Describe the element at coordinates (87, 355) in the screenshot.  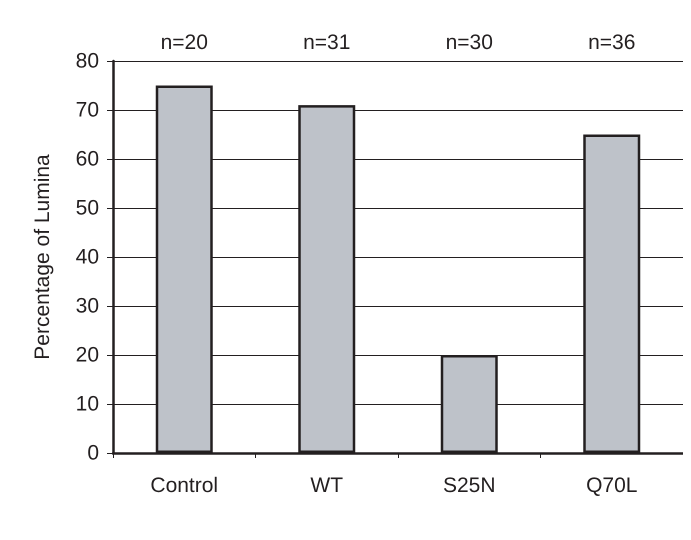
I see `y-tick-label: 20` at that location.